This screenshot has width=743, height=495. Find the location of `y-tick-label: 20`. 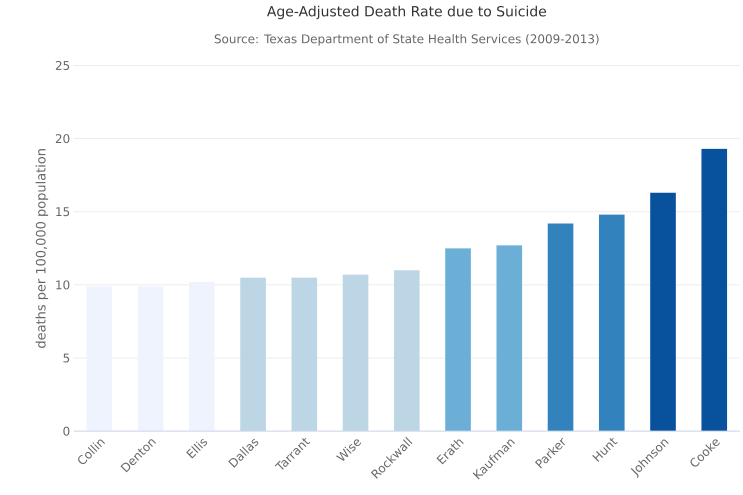

y-tick-label: 20 is located at coordinates (63, 139).